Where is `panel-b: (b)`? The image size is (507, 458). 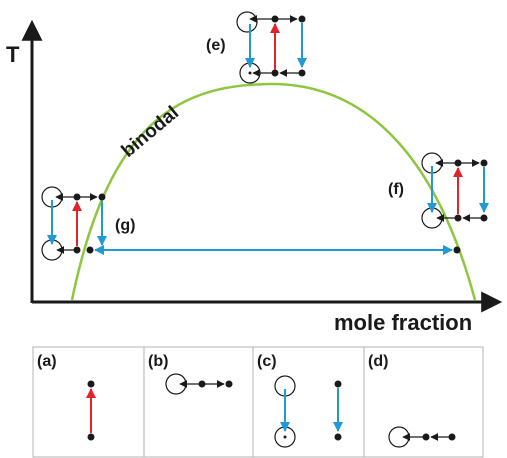 panel-b: (b) is located at coordinates (190, 374).